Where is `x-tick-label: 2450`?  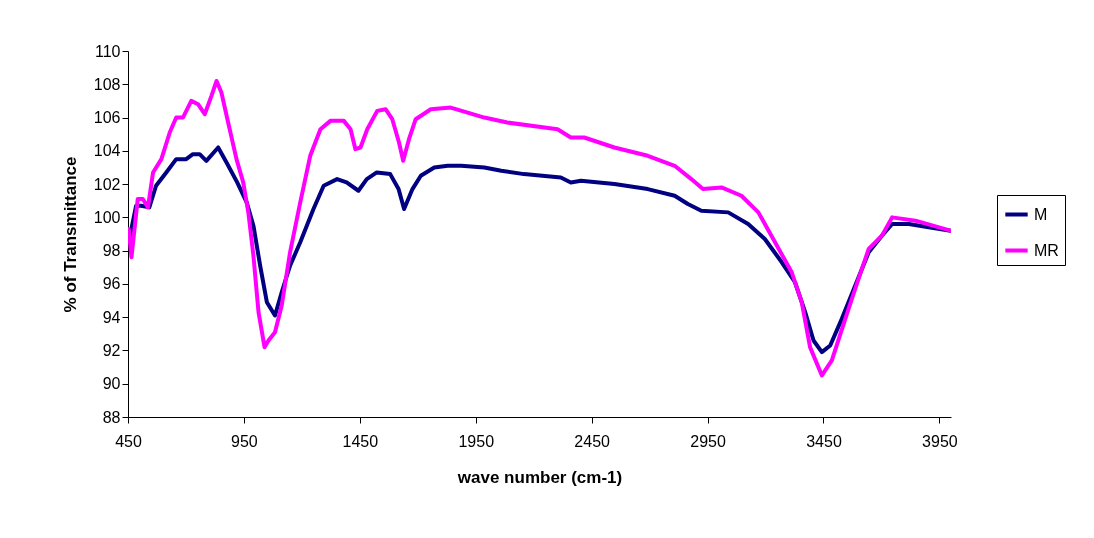
x-tick-label: 2450 is located at coordinates (592, 441).